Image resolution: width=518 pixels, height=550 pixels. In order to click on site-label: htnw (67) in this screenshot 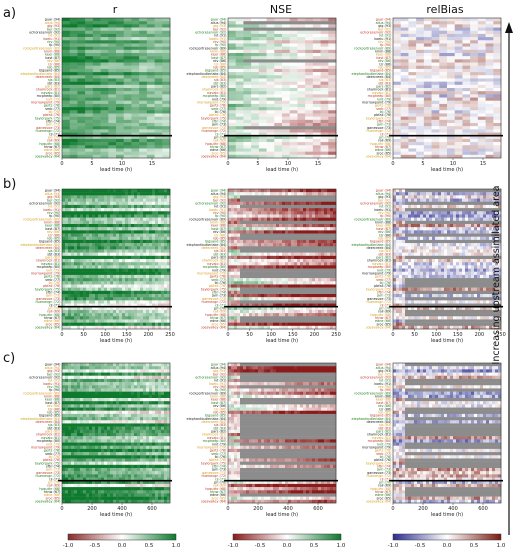, I will do `click(52, 147)`.